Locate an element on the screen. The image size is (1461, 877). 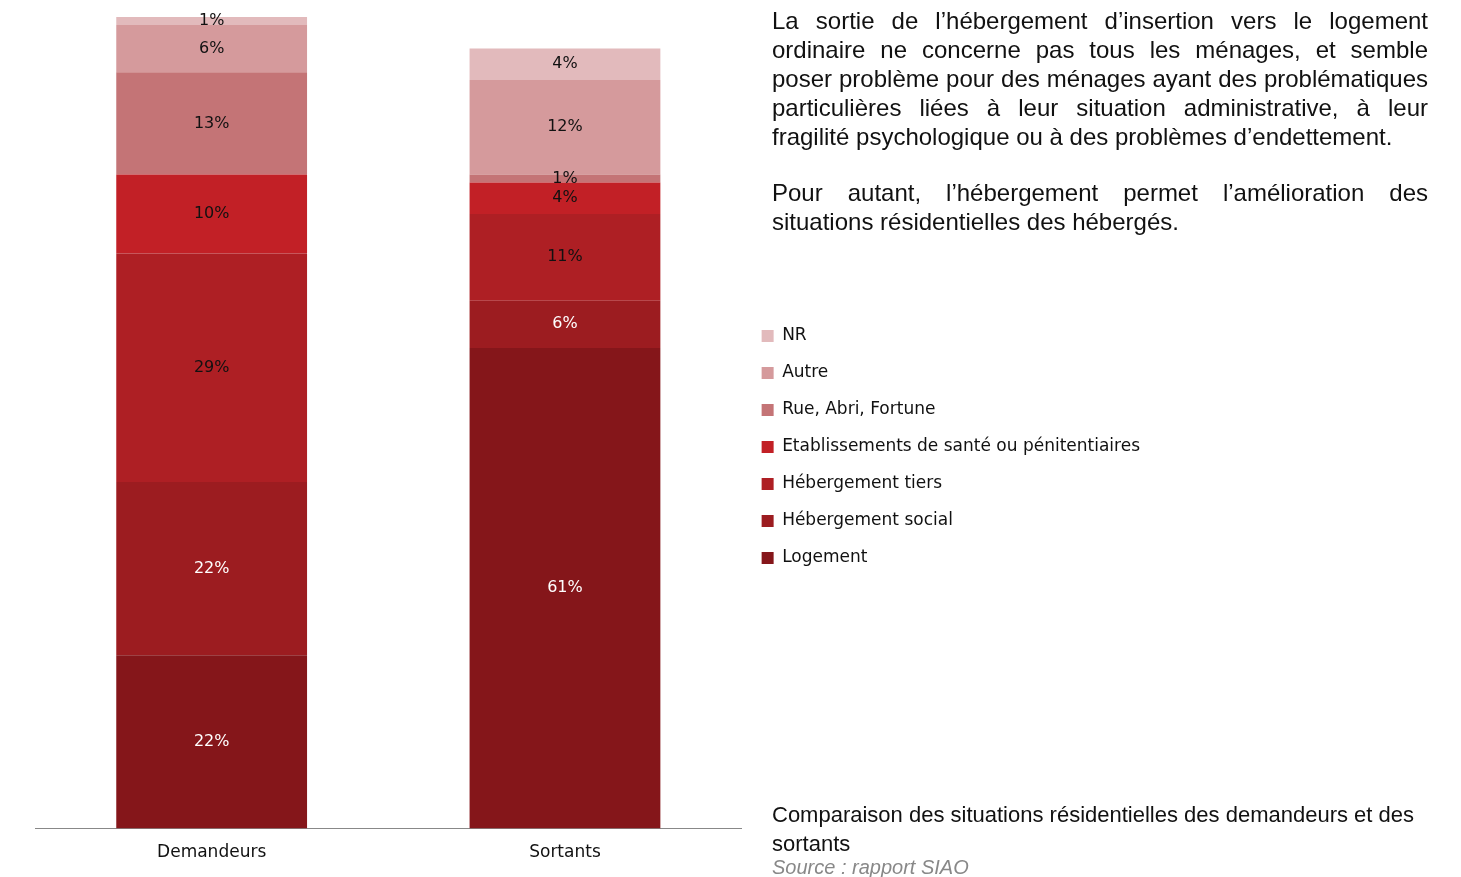
legend-label: Etablissements de santé ou pénitentiaires is located at coordinates (961, 445).